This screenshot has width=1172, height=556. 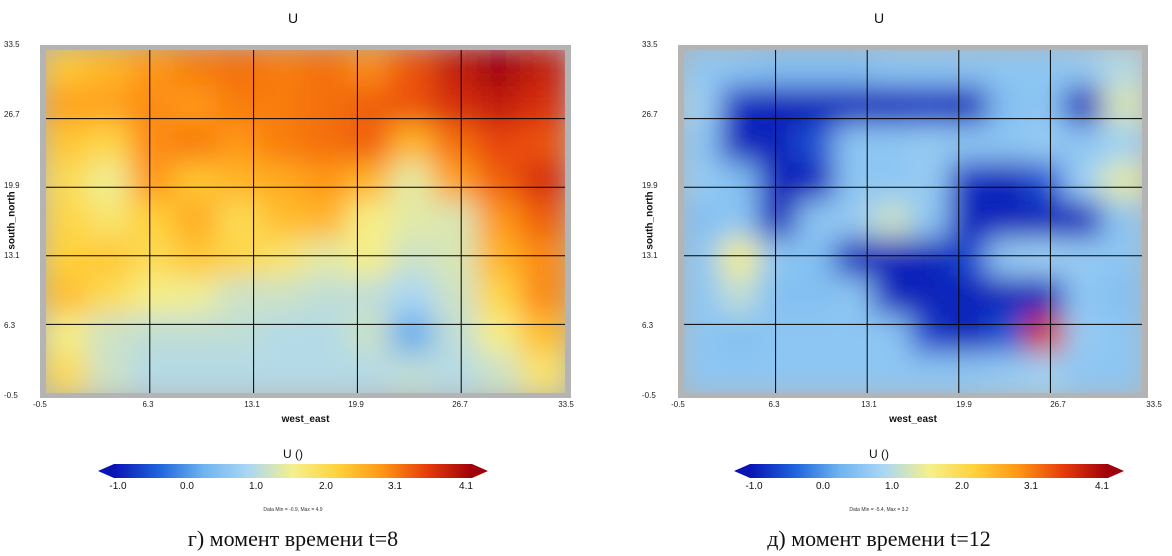 What do you see at coordinates (879, 538) in the screenshot?
I see `figure-caption: д) момент времени t=12` at bounding box center [879, 538].